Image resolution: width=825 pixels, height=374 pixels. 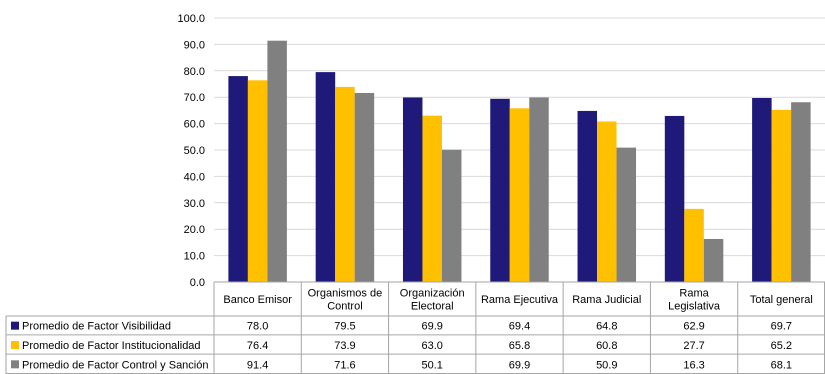 What do you see at coordinates (694, 300) in the screenshot?
I see `category-label: Rama Legislativa` at bounding box center [694, 300].